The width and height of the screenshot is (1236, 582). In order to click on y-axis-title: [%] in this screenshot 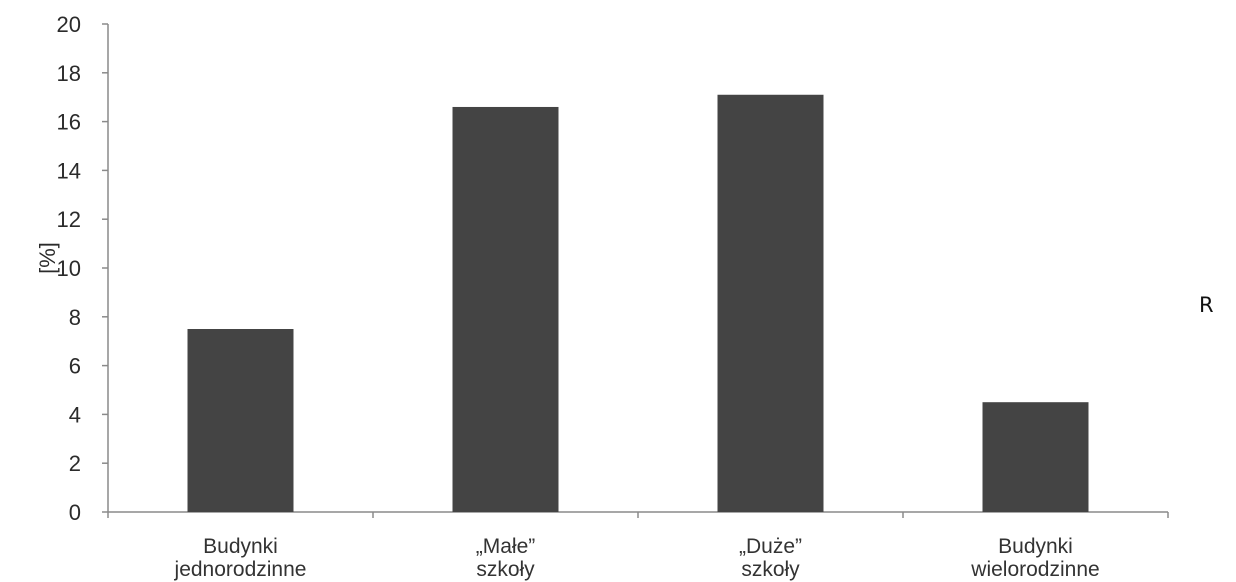, I will do `click(47, 258)`.